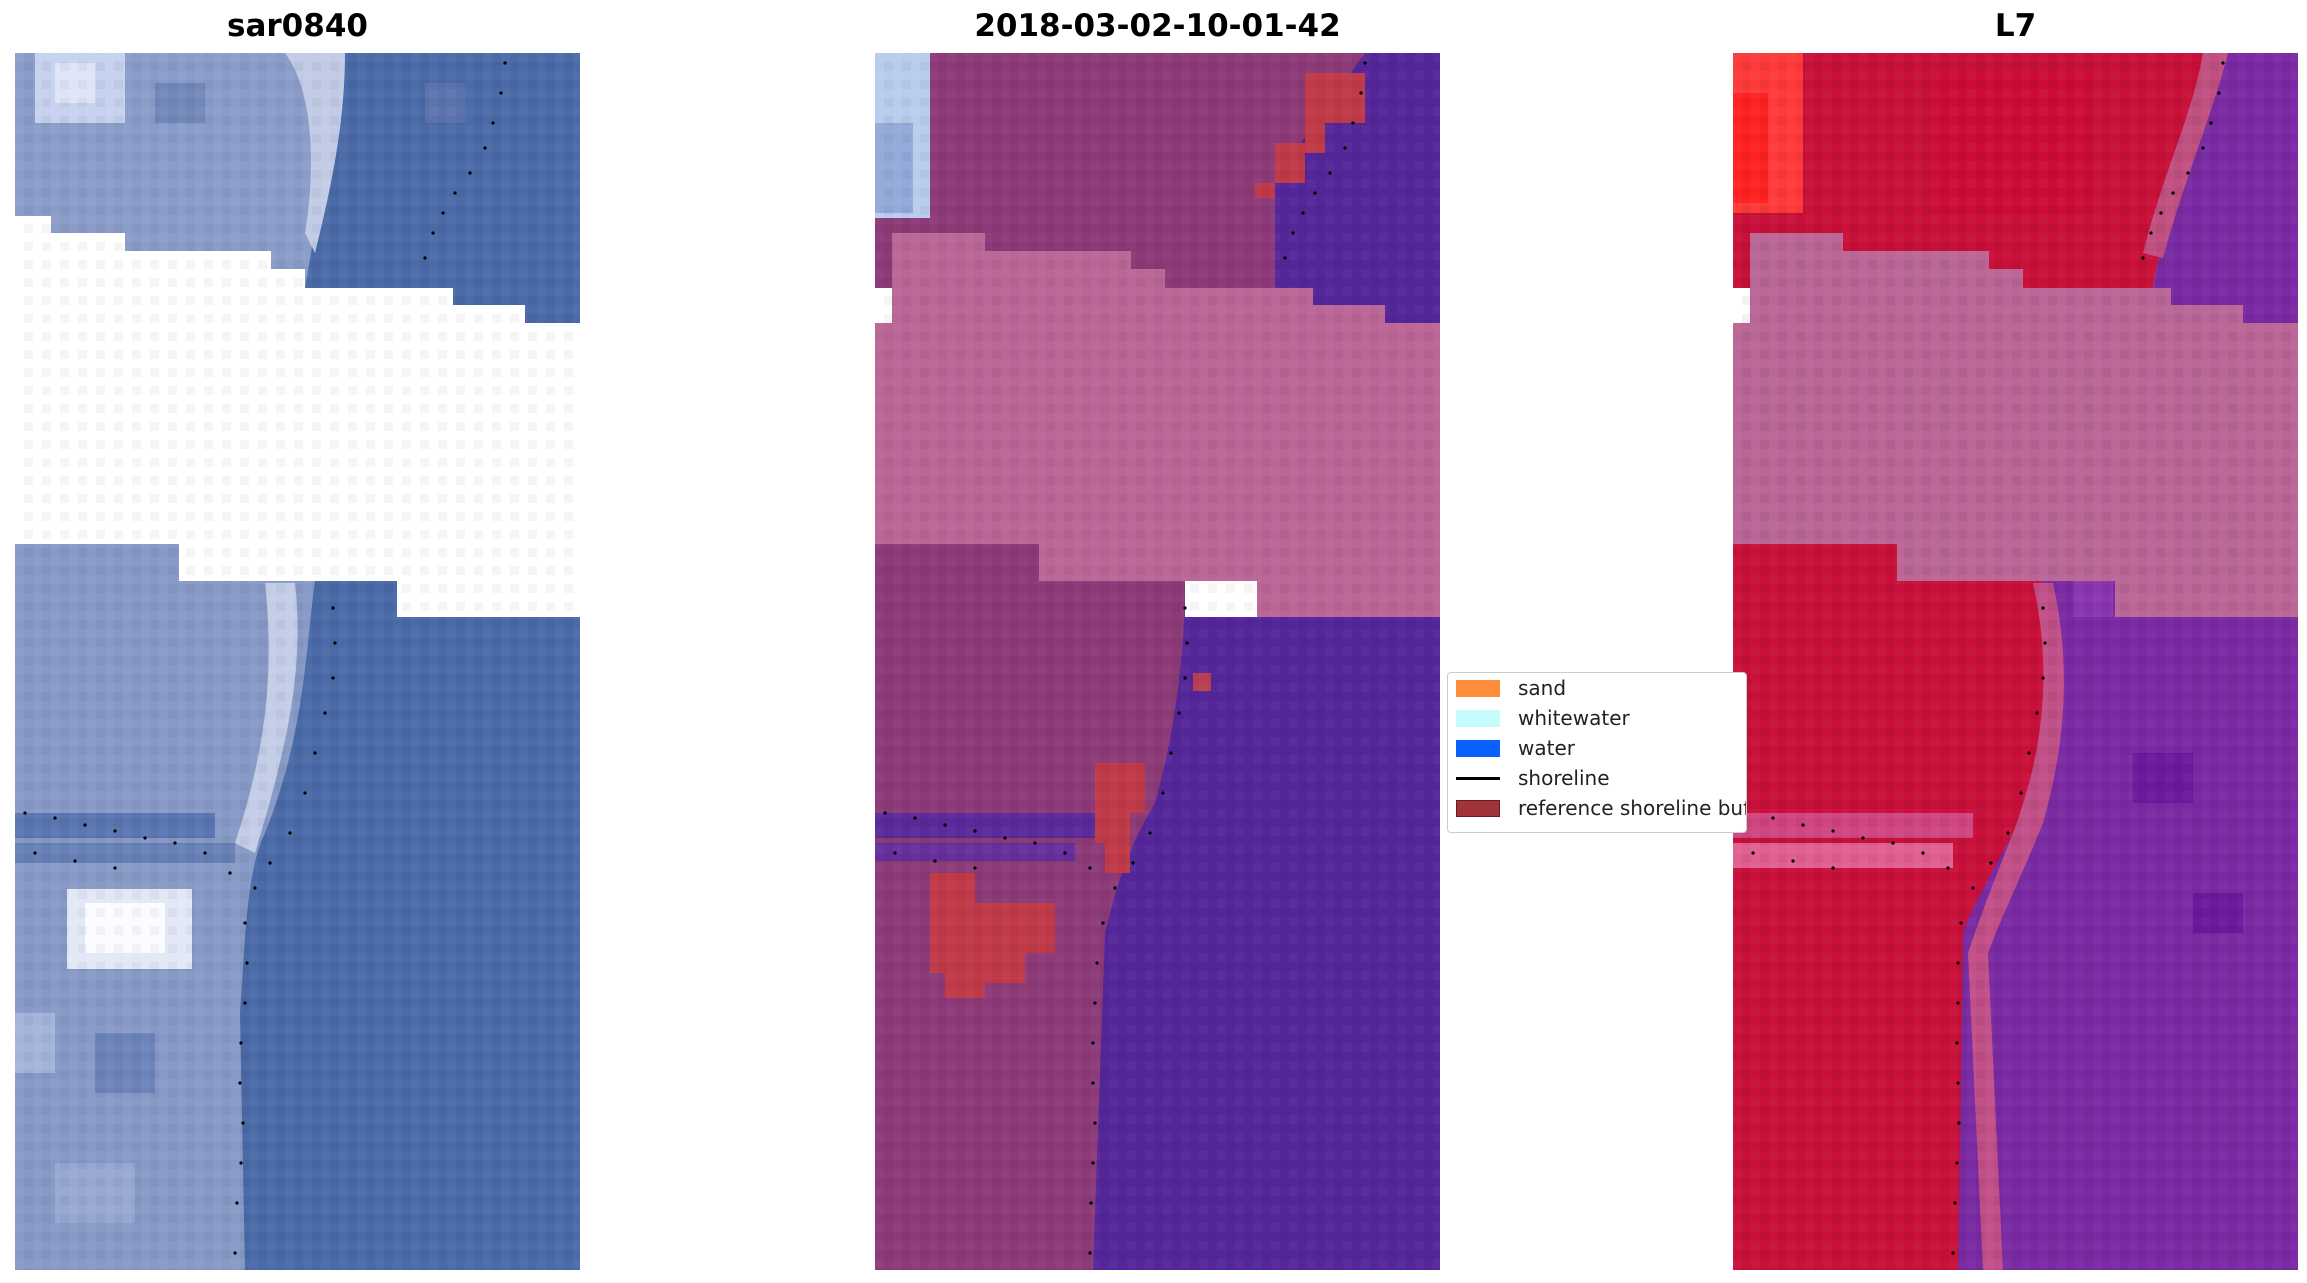 This screenshot has height=1283, width=2307. Describe the element at coordinates (1478, 748) in the screenshot. I see `legend-swatch-water` at that location.